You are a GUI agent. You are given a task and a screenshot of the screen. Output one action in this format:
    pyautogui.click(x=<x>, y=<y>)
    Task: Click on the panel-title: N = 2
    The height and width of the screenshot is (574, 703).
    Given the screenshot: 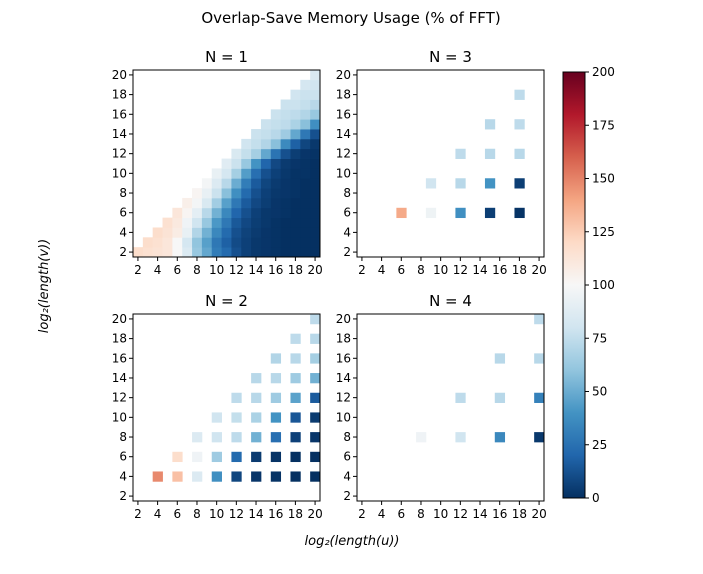 What is the action you would take?
    pyautogui.click(x=226, y=301)
    